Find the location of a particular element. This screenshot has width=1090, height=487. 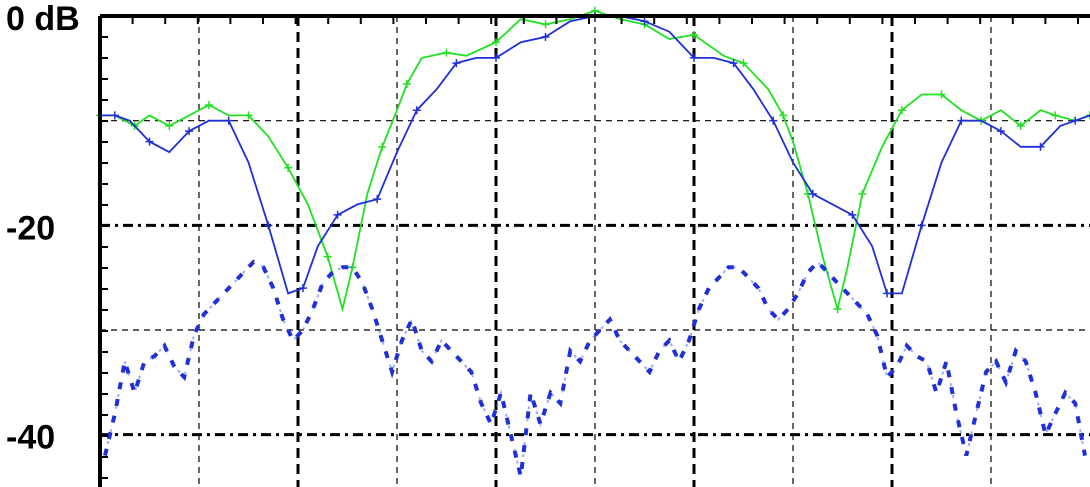

y-tick-label-minus-40: -40 is located at coordinates (30, 438).